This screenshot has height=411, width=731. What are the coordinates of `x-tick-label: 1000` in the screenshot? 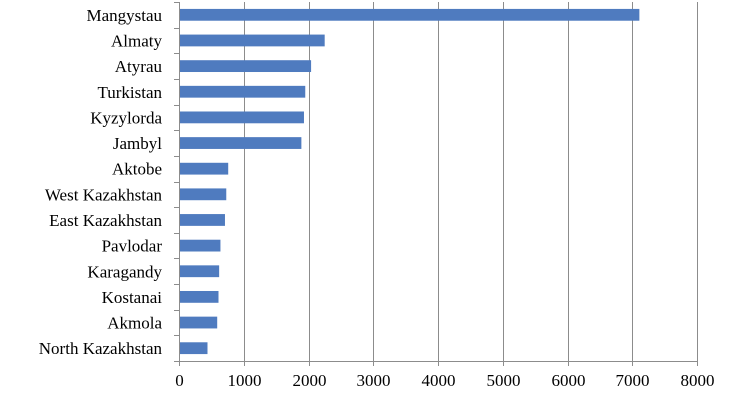 It's located at (245, 380).